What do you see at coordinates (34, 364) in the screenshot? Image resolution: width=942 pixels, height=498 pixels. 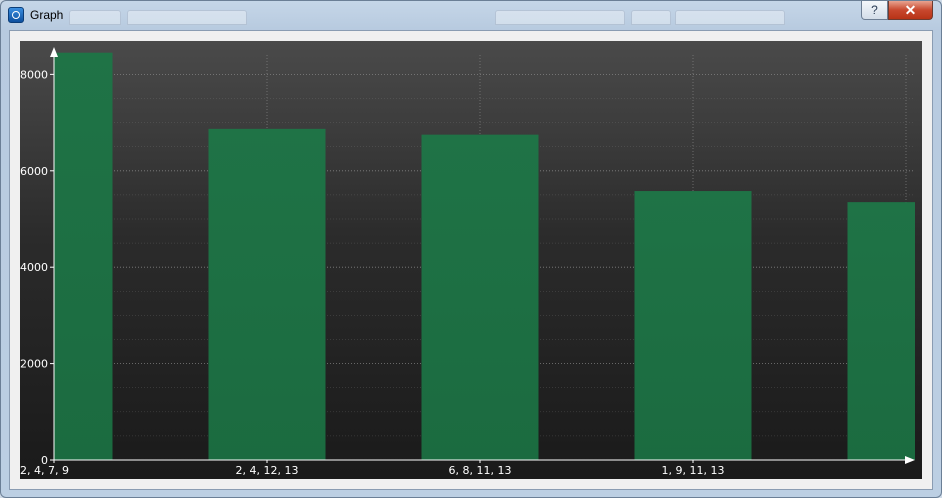 I see `y-tick-label: 2000` at bounding box center [34, 364].